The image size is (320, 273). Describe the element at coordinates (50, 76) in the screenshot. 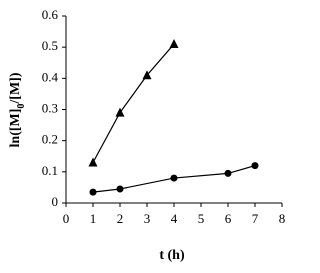

I see `y-tick-label: 0.4` at that location.